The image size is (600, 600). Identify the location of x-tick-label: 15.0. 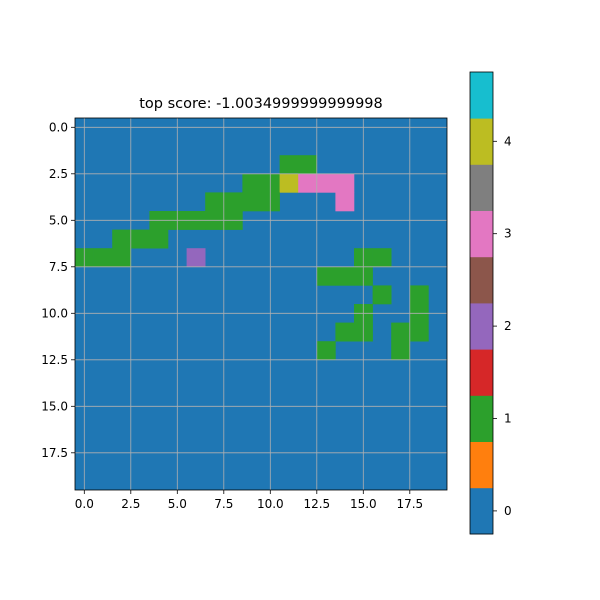
(363, 504).